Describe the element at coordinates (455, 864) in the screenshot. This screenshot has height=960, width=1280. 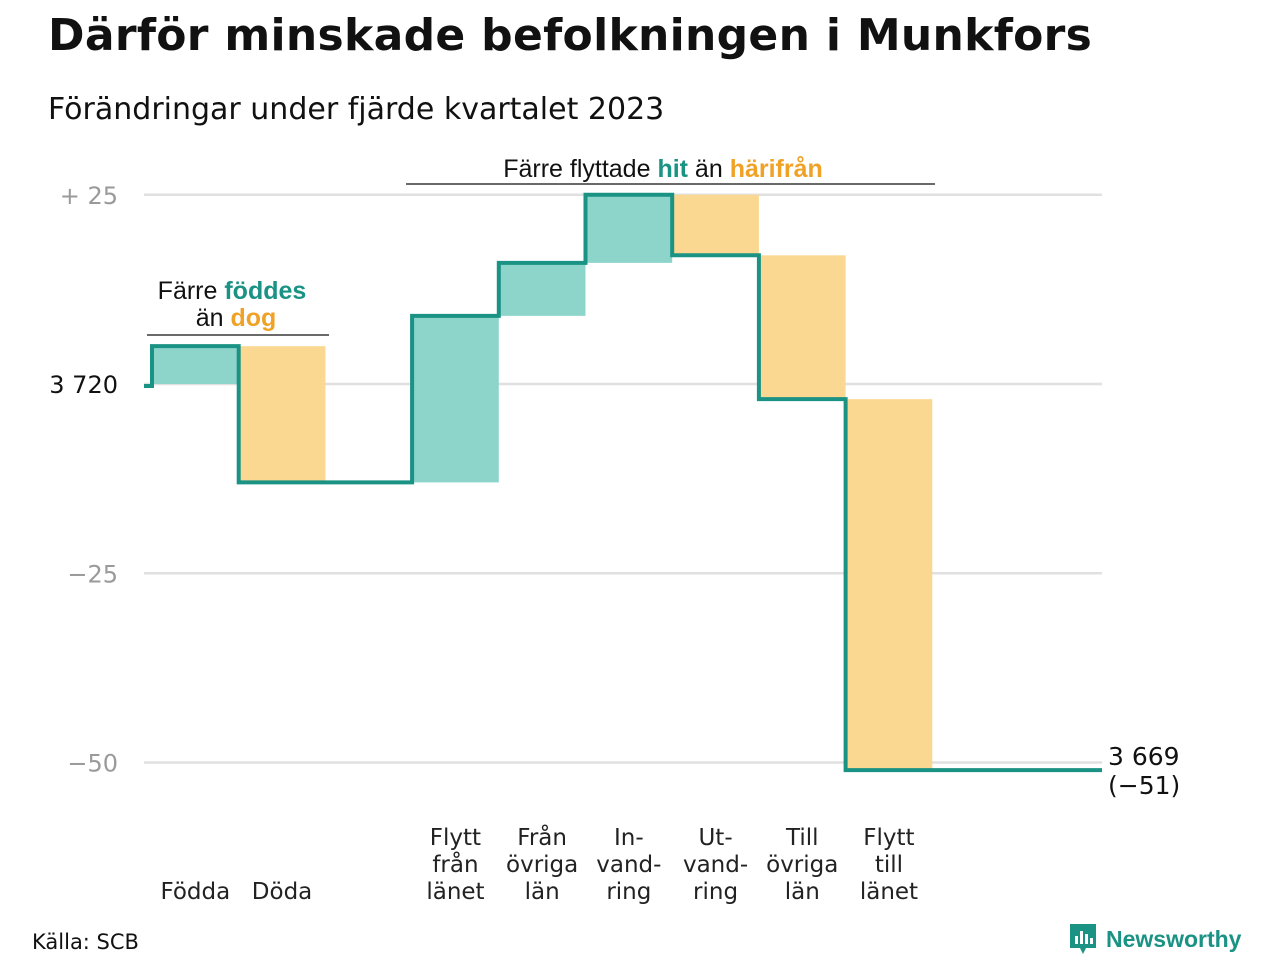
I see `category-label: från` at that location.